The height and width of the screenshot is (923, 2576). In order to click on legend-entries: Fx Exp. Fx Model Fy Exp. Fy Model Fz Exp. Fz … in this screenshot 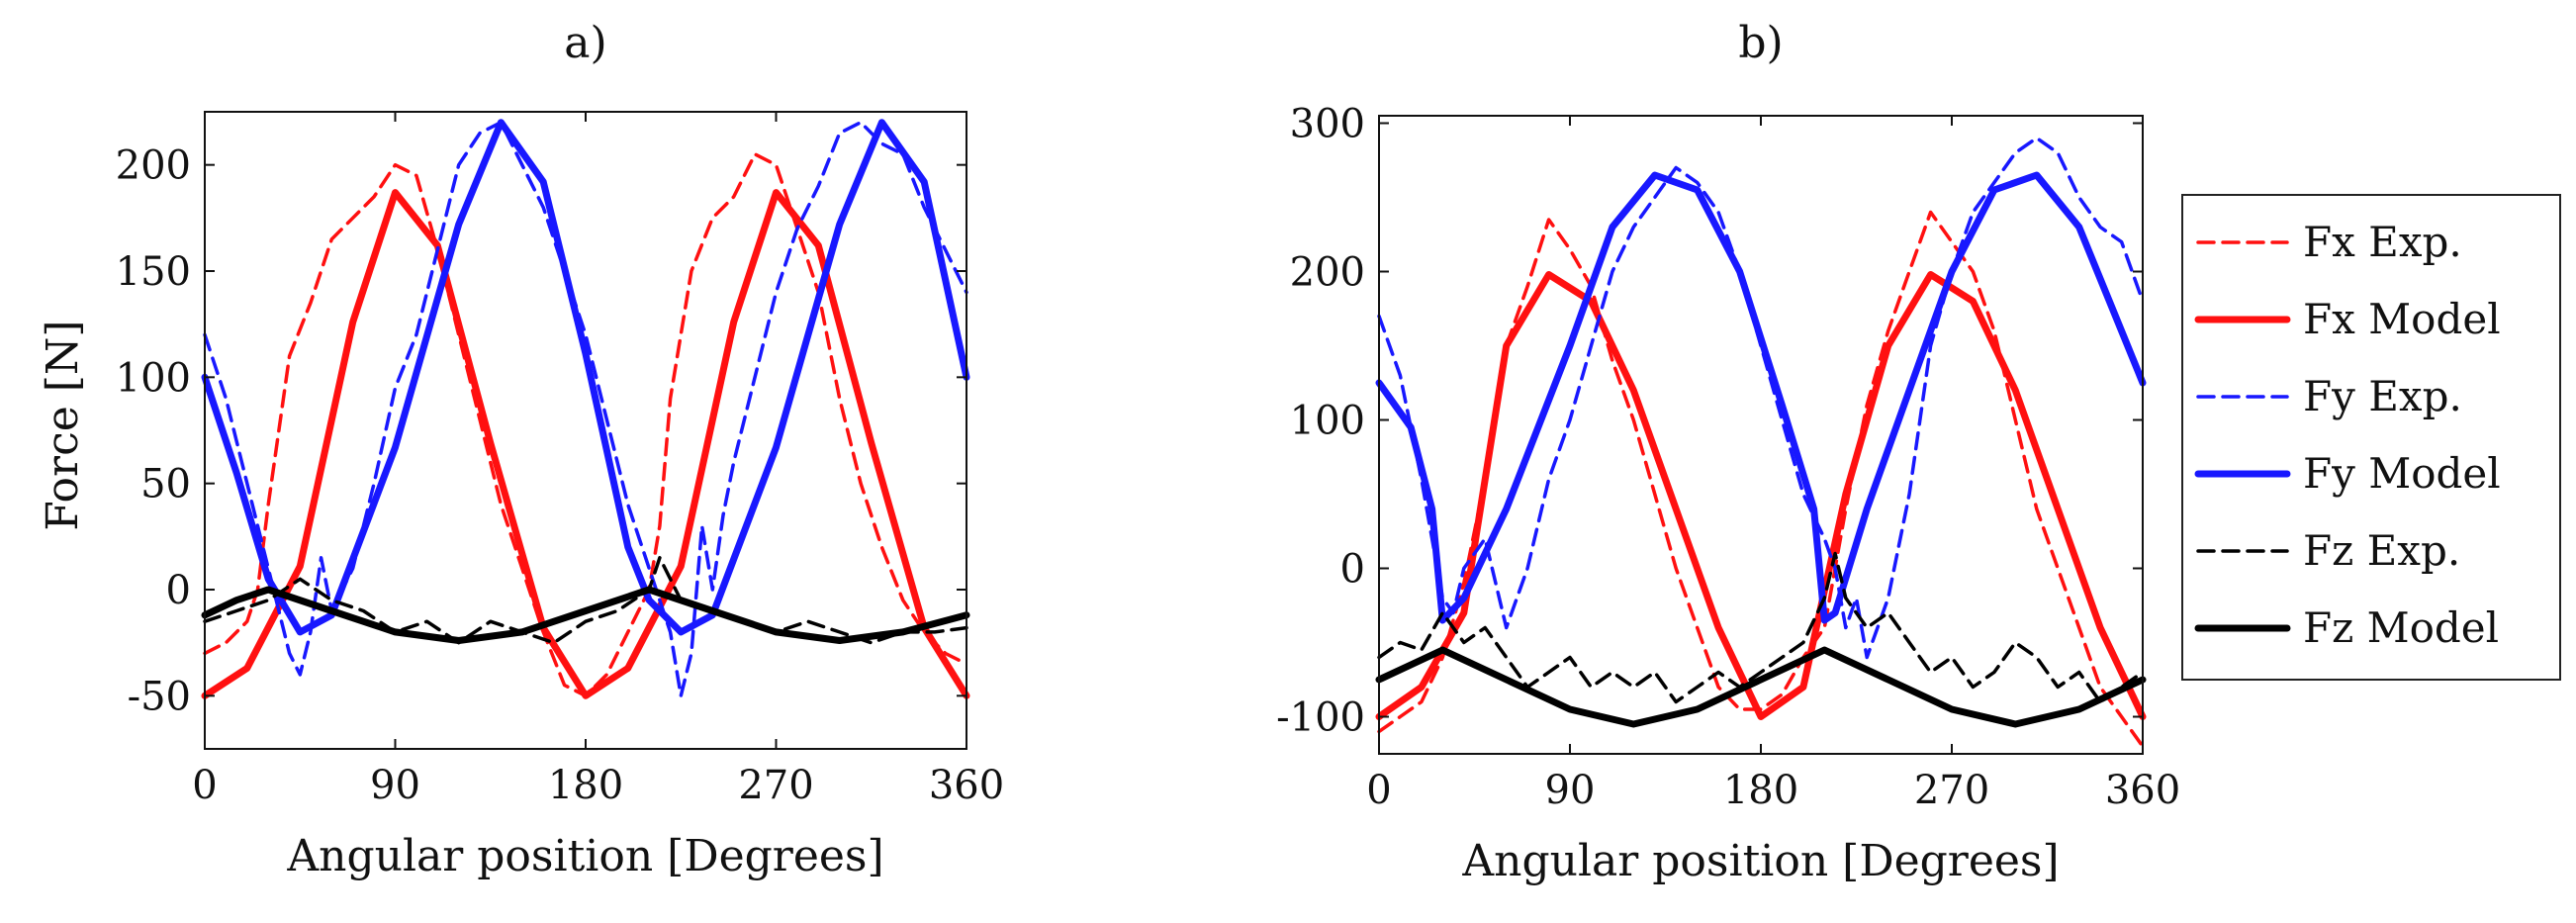, I will do `click(2347, 435)`.